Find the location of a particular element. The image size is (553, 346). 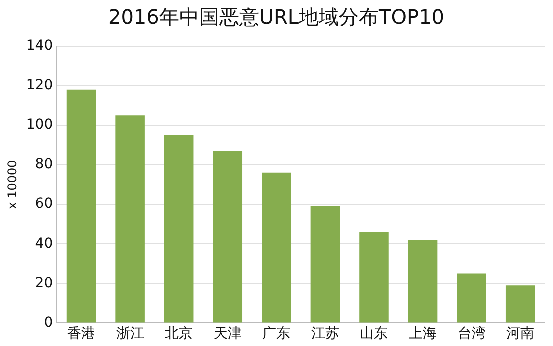

x-tick-label: 香港 is located at coordinates (82, 334).